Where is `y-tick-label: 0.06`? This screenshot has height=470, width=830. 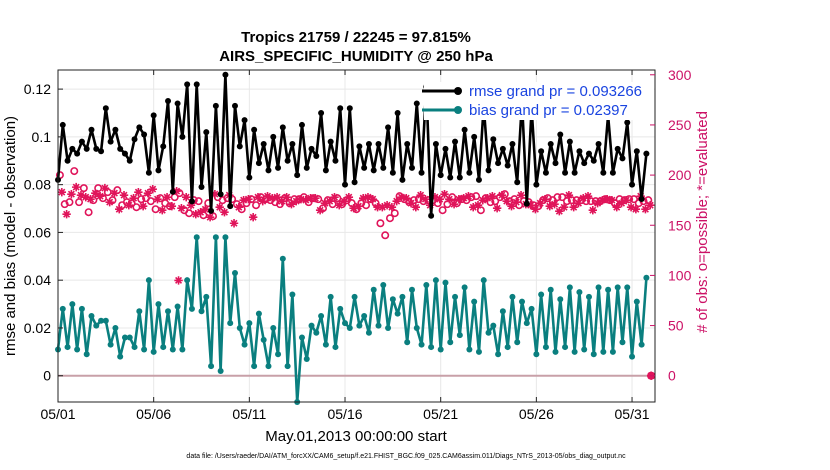 y-tick-label: 0.06 is located at coordinates (37, 232).